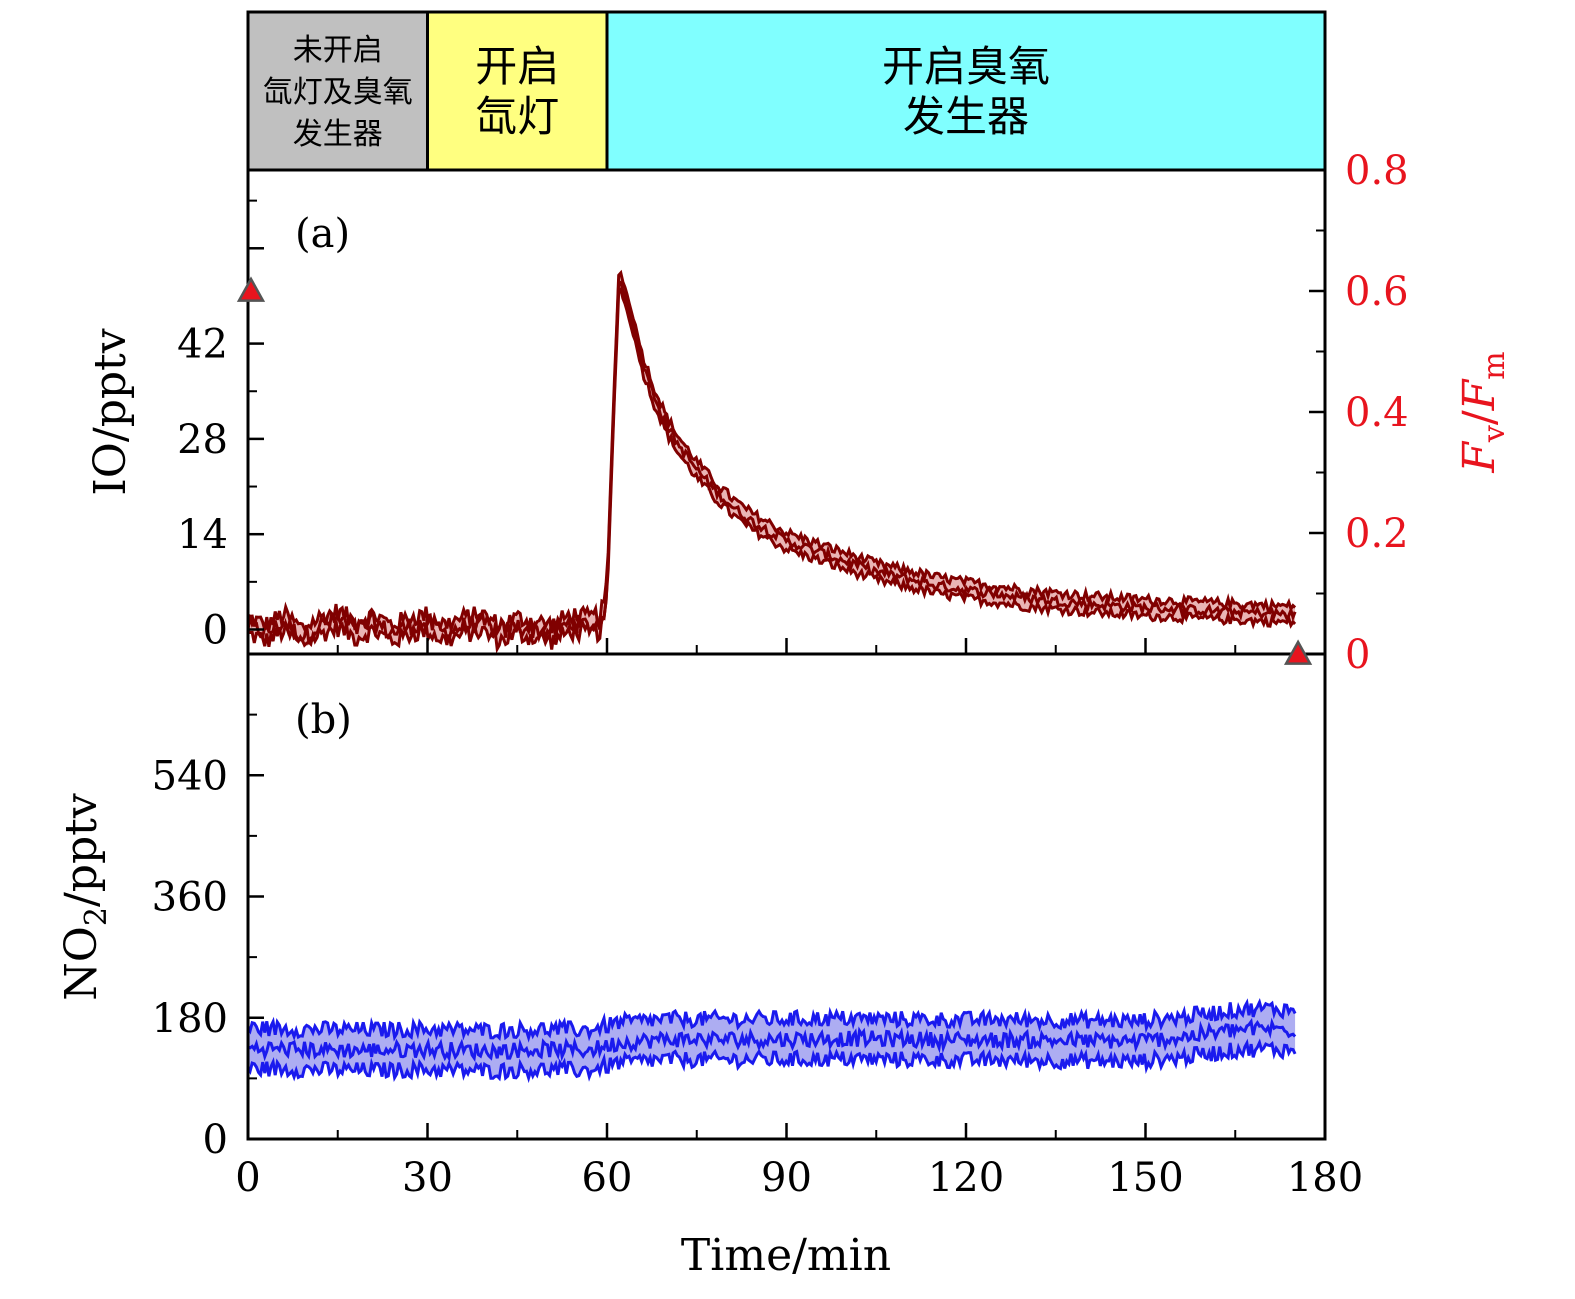 The height and width of the screenshot is (1299, 1575). I want to click on no2-lower-line, so click(771, 1061).